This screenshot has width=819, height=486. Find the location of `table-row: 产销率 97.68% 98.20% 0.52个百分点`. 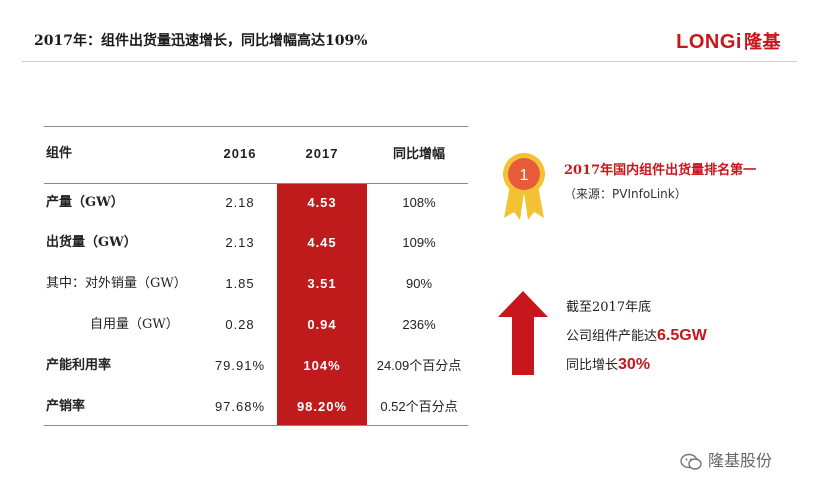

table-row: 产销率 97.68% 98.20% 0.52个百分点 is located at coordinates (256, 407).